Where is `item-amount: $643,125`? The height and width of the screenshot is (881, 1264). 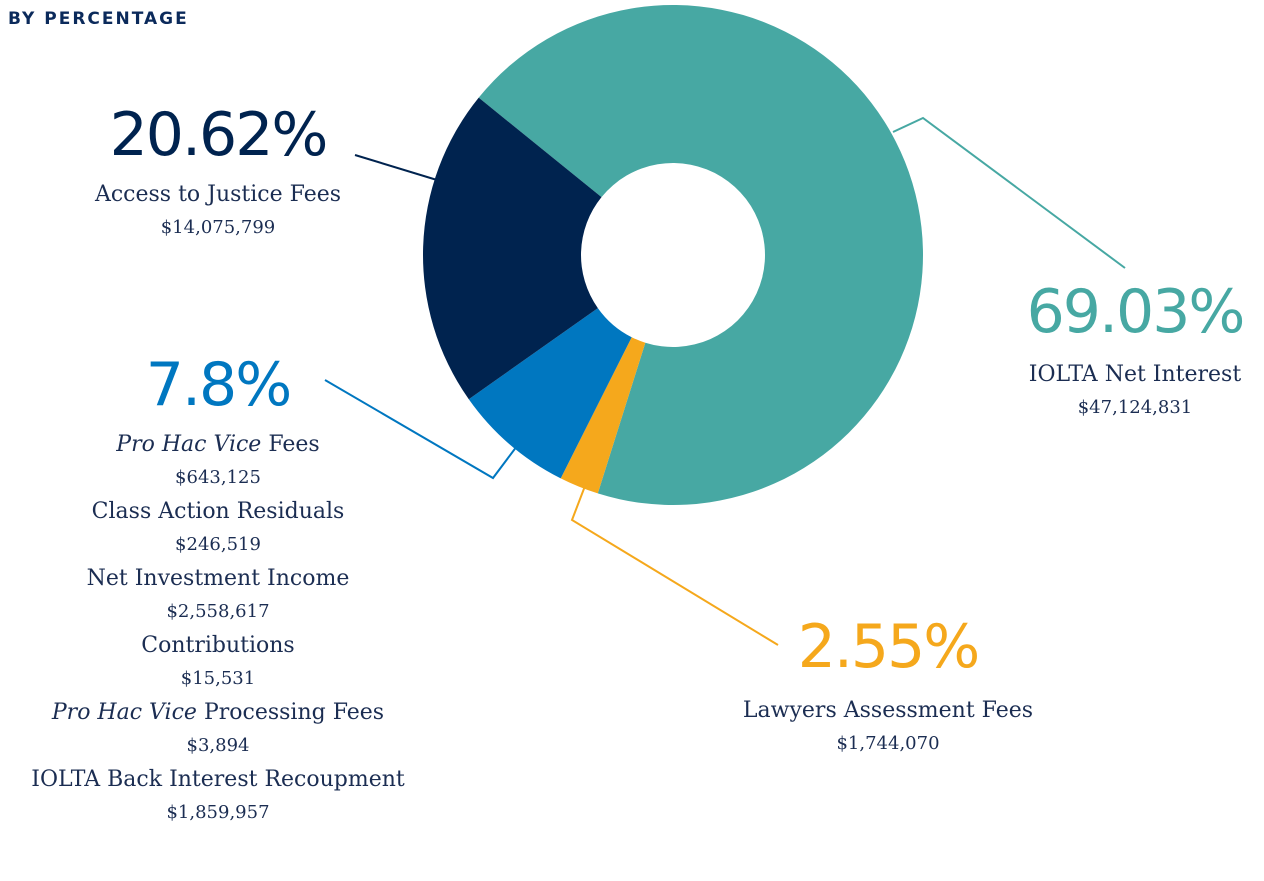 item-amount: $643,125 is located at coordinates (218, 477).